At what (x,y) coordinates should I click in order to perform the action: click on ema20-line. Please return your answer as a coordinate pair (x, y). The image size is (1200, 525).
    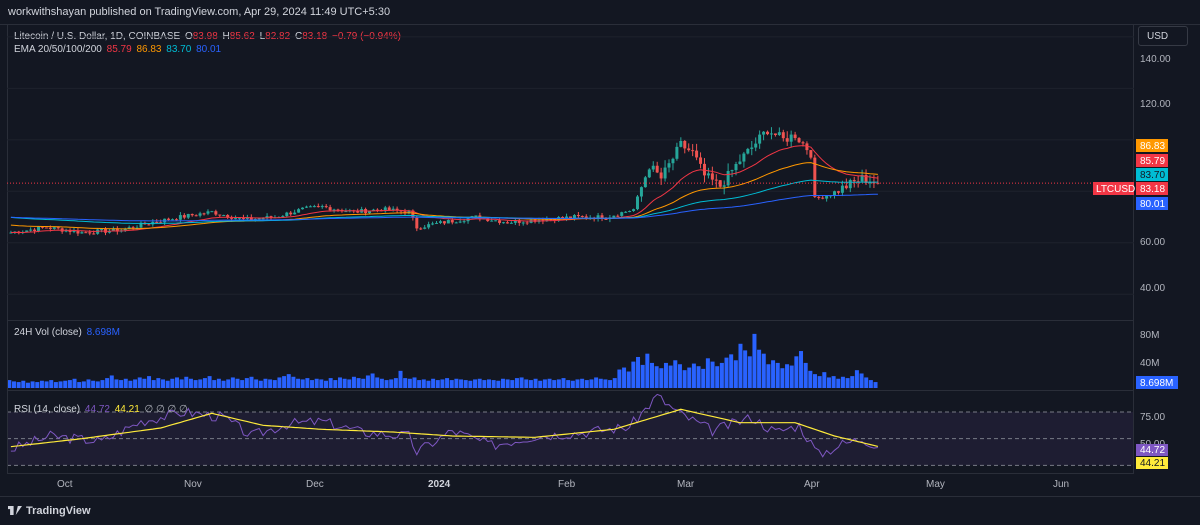
    Looking at the image, I should click on (444, 189).